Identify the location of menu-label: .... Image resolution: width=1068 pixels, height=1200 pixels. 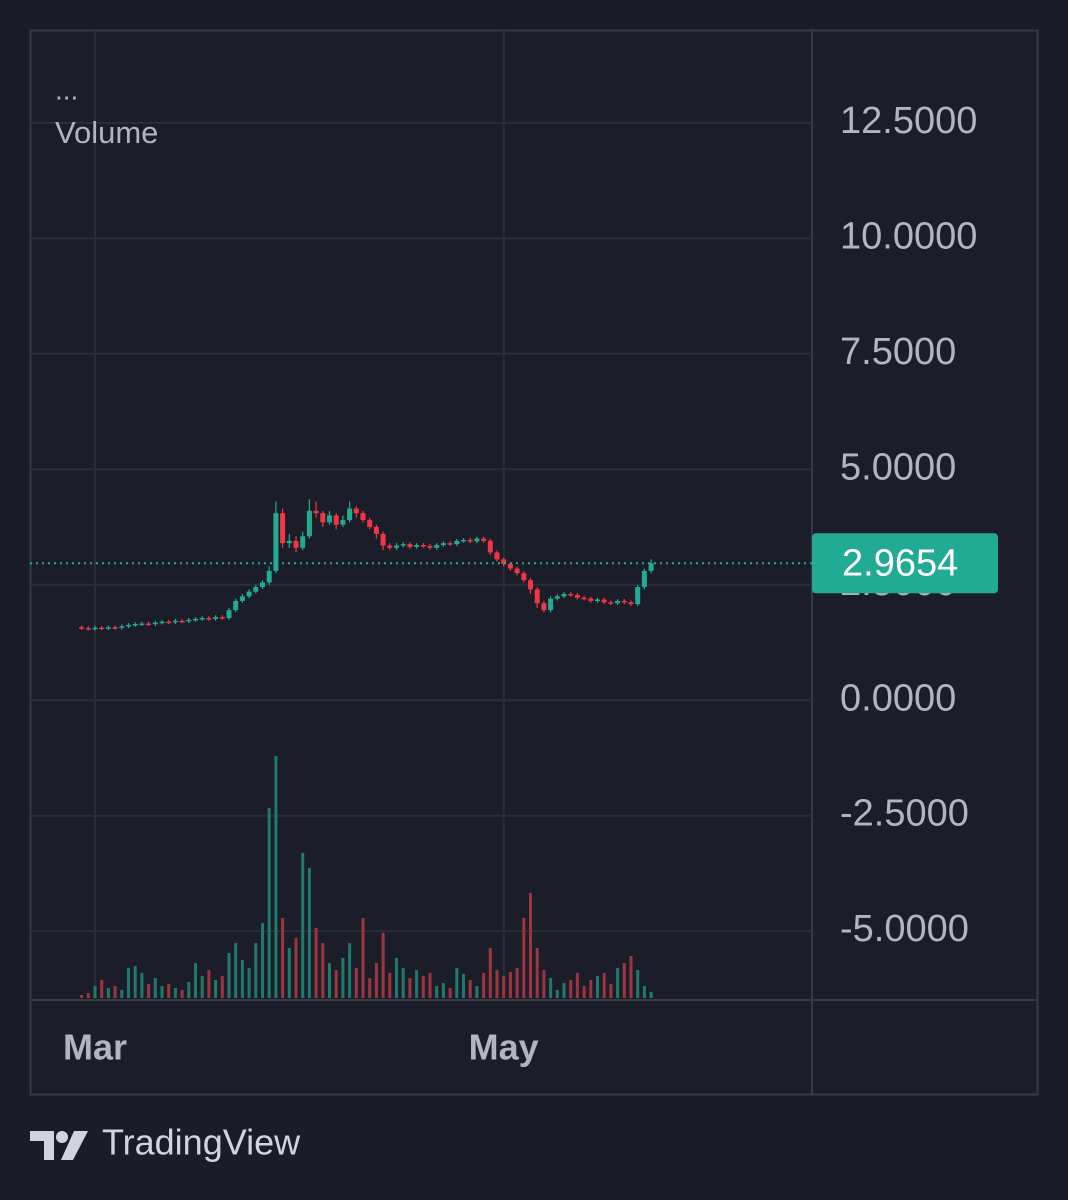
(66, 89).